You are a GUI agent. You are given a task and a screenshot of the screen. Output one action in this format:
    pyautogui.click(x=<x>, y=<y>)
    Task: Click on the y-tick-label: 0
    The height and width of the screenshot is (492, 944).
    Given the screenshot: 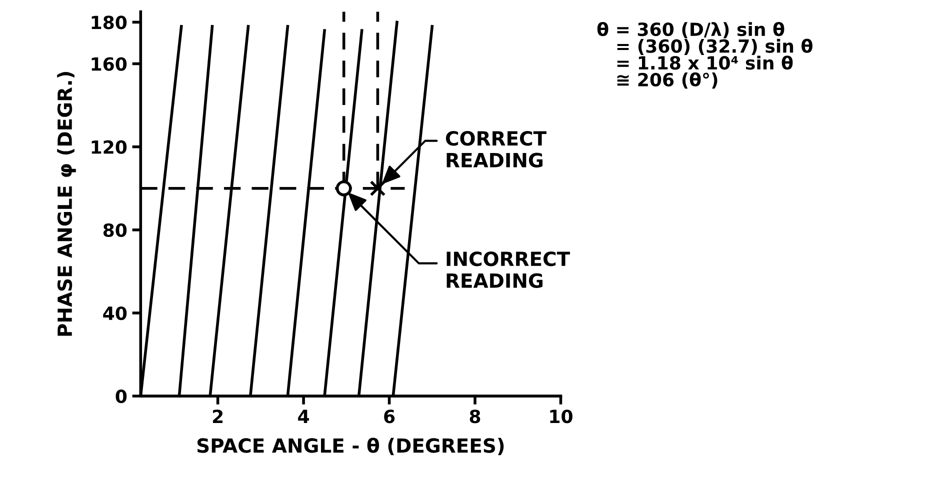 What is the action you would take?
    pyautogui.click(x=121, y=397)
    